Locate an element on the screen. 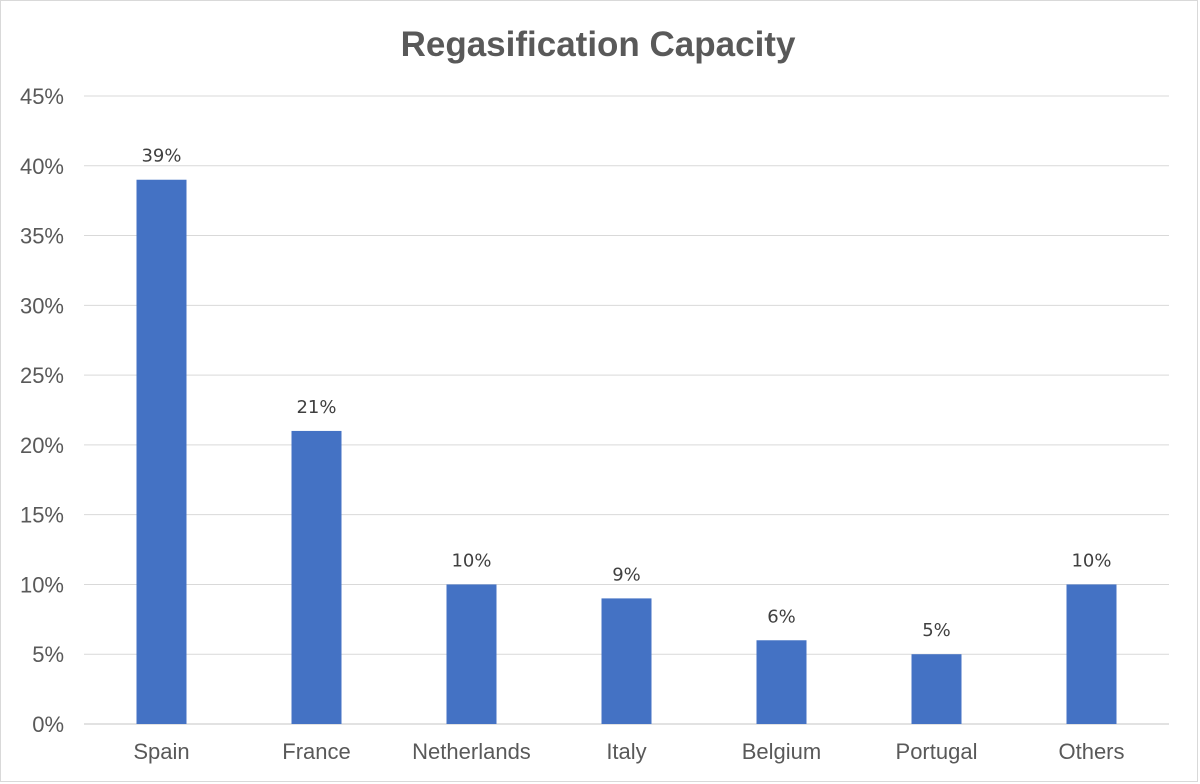 This screenshot has height=784, width=1200. y-tick-label: 15% is located at coordinates (42, 515).